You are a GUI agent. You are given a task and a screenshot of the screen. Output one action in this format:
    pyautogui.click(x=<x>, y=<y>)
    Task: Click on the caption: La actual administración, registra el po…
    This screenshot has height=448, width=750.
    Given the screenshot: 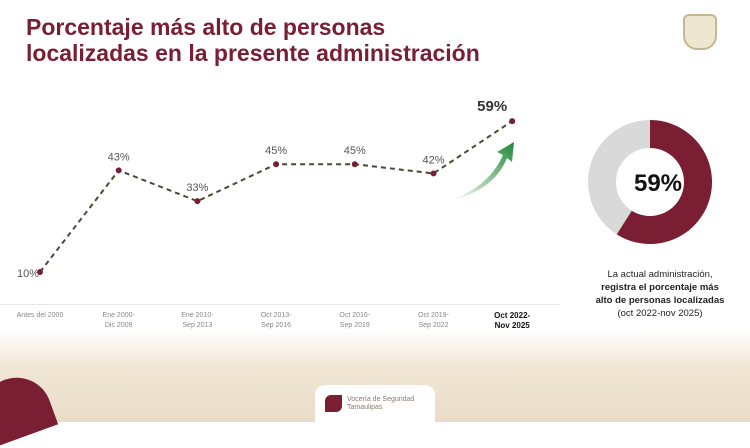 What is the action you would take?
    pyautogui.click(x=660, y=294)
    